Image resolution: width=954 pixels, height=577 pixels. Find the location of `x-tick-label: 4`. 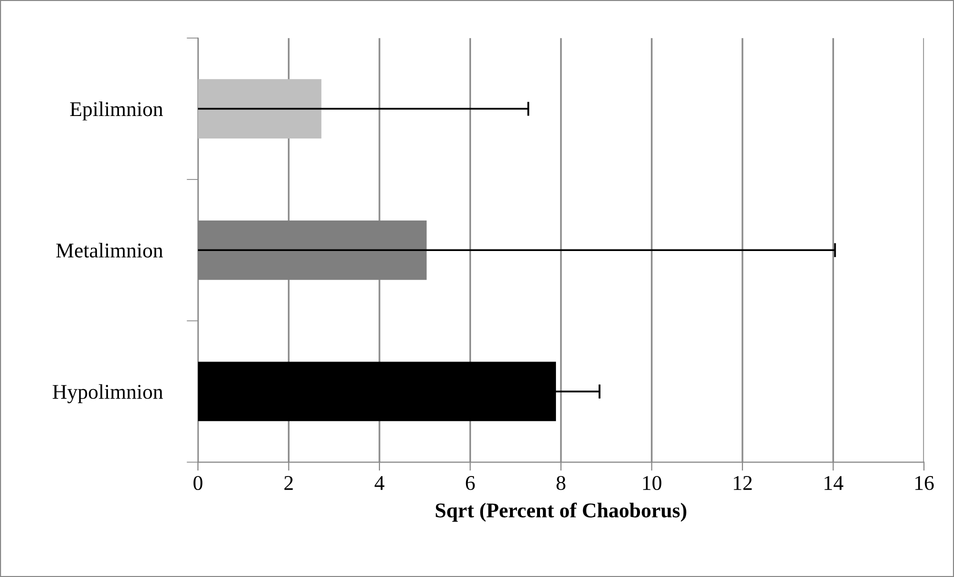

x-tick-label: 4 is located at coordinates (379, 483).